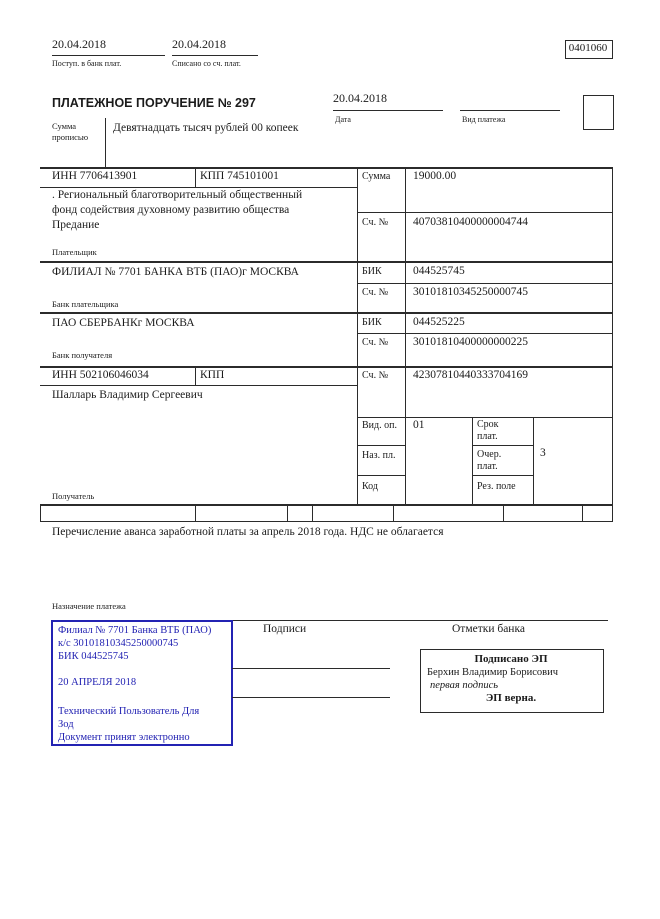  I want to click on sum-value: 19000.00, so click(435, 176).